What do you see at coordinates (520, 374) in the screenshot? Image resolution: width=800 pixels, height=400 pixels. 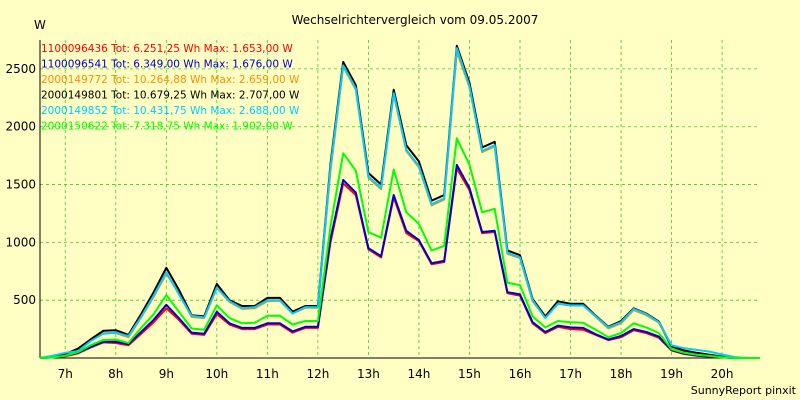 I see `x-tick-label: 16h` at bounding box center [520, 374].